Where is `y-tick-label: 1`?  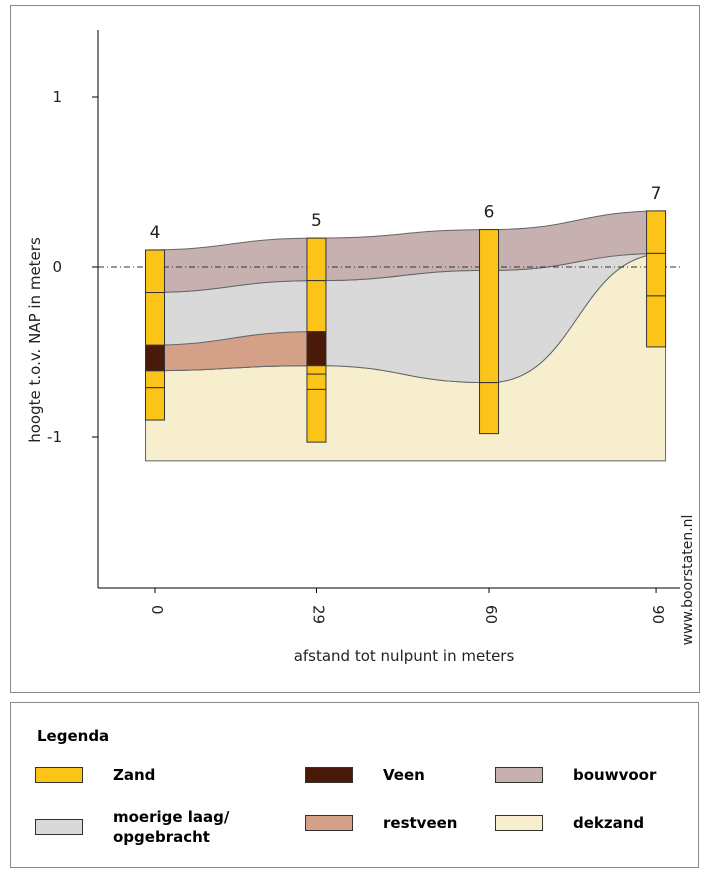
y-tick-label: 1 is located at coordinates (57, 97).